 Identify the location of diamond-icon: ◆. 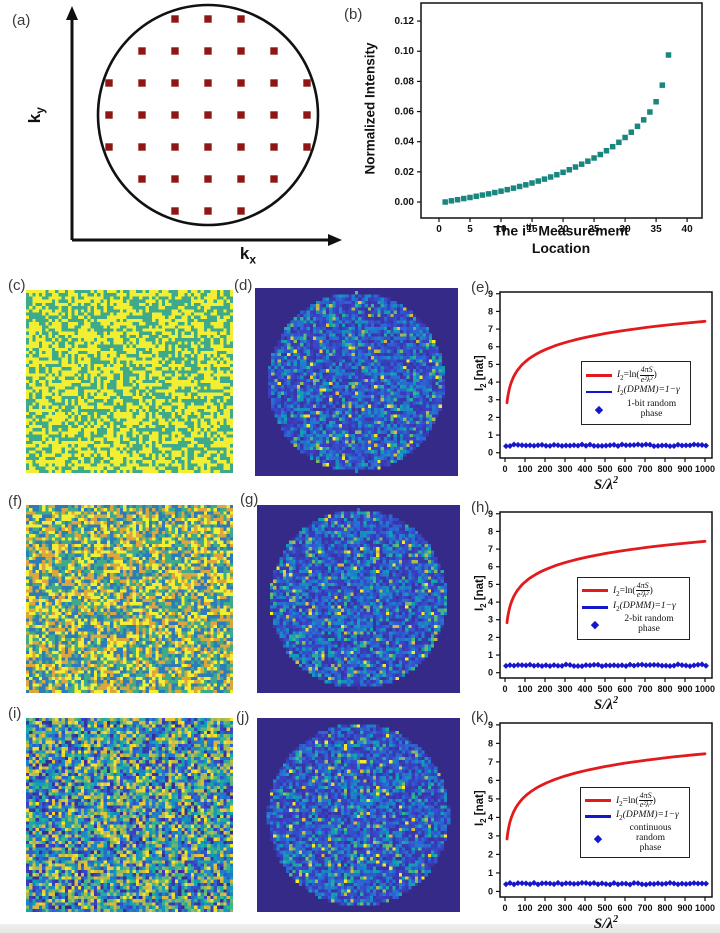
(599, 409).